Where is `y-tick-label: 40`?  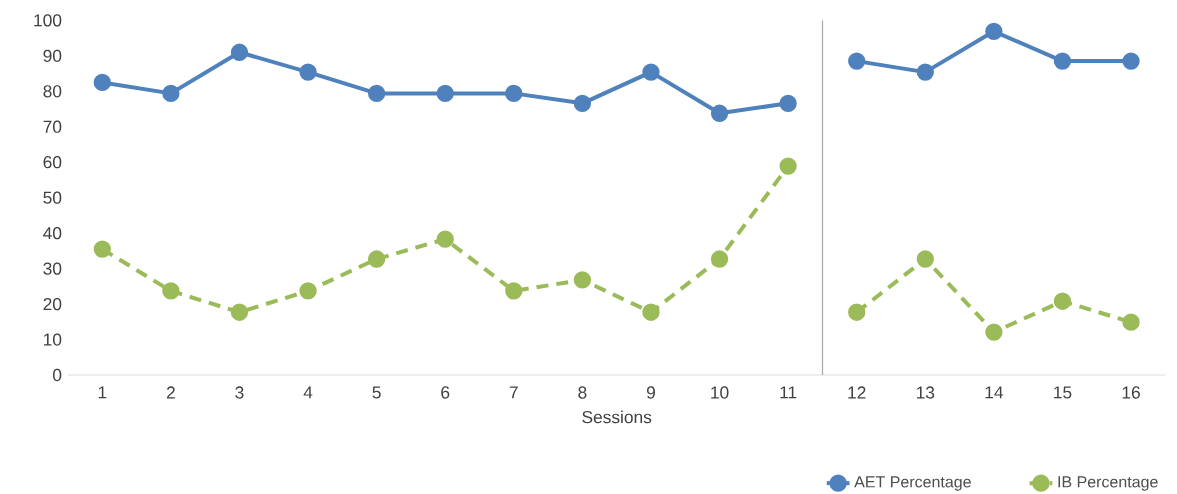 y-tick-label: 40 is located at coordinates (52, 233).